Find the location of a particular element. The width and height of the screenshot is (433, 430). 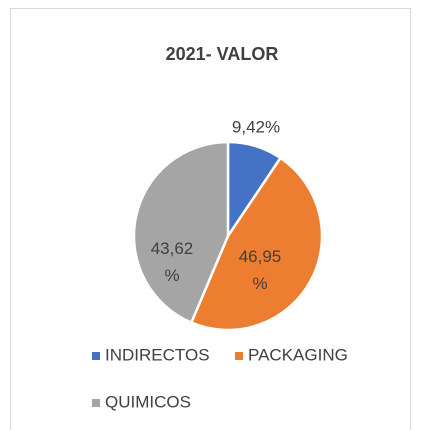

legend-label: QUIMICOS is located at coordinates (148, 401).